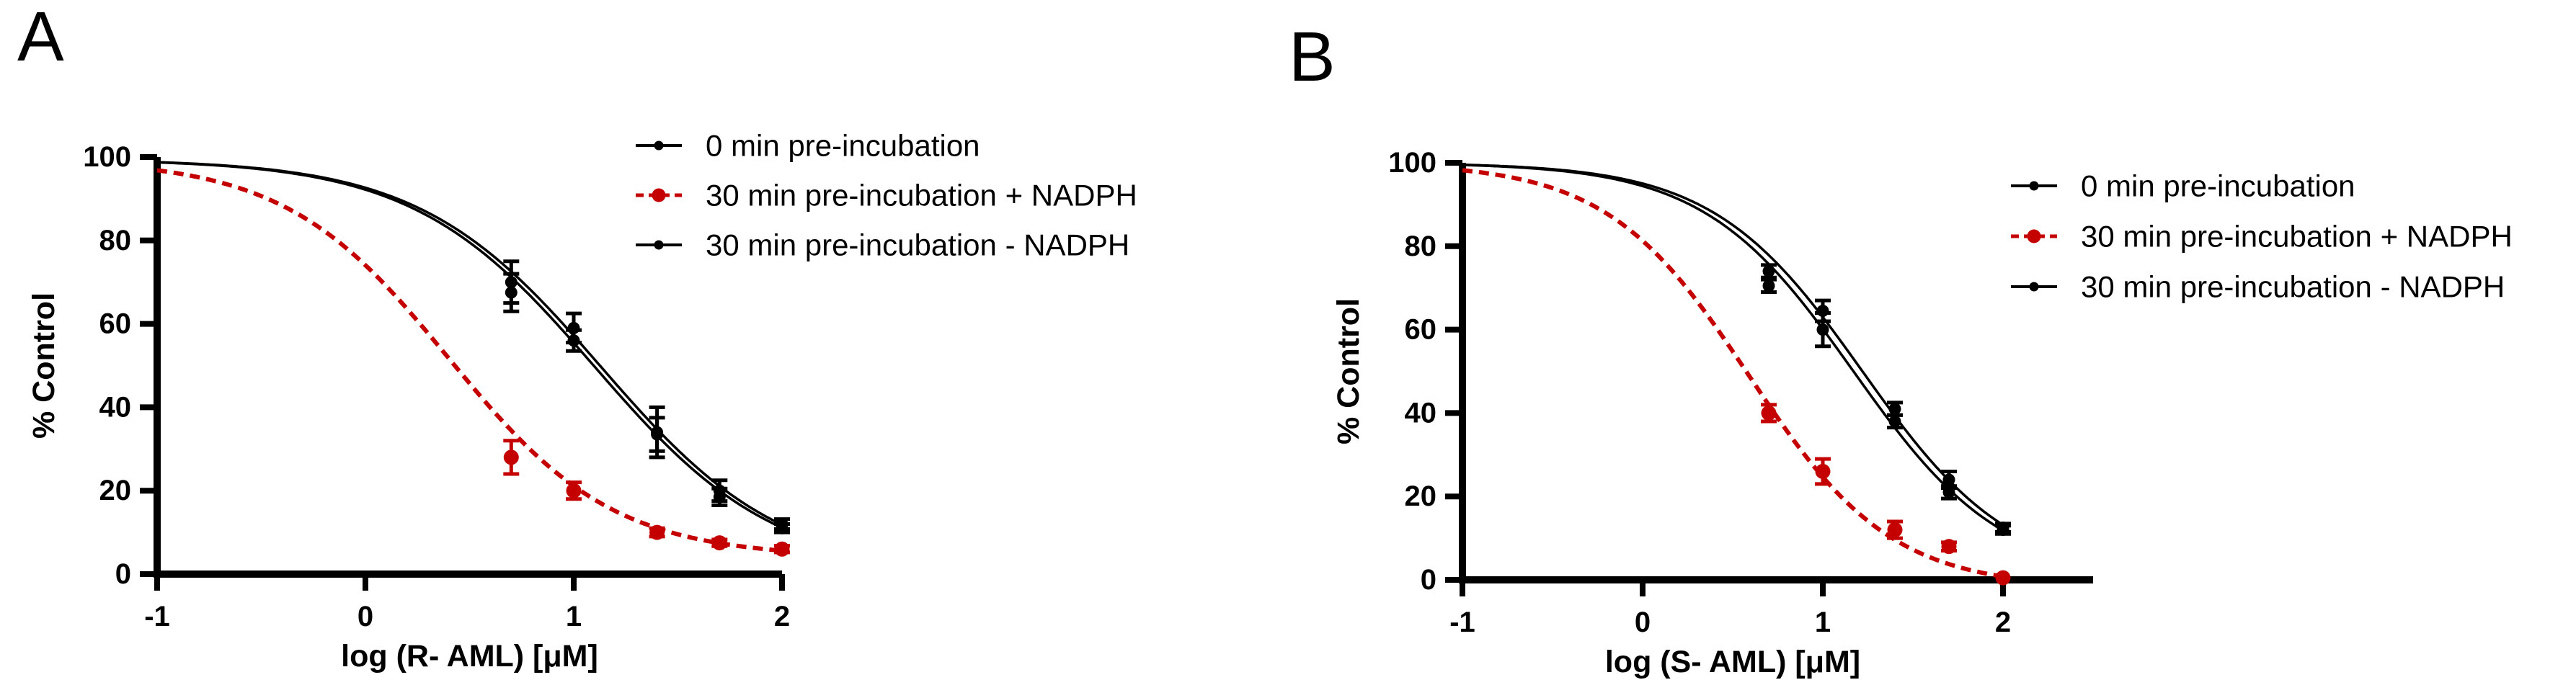  I want to click on panel-letter-b: B, so click(1312, 56).